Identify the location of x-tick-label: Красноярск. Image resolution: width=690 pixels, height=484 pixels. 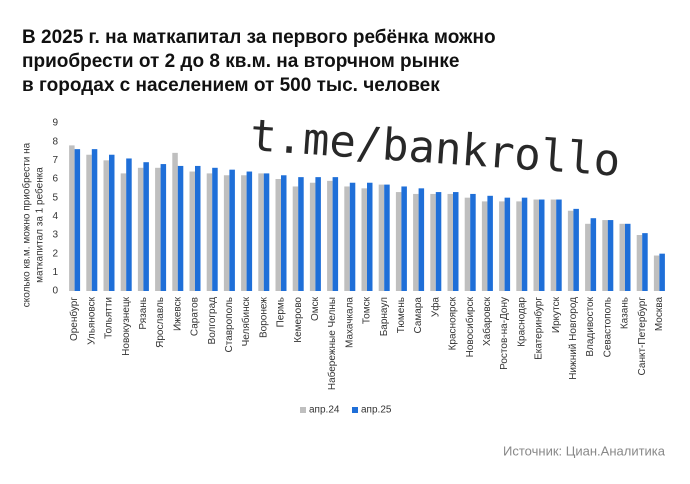
(453, 323).